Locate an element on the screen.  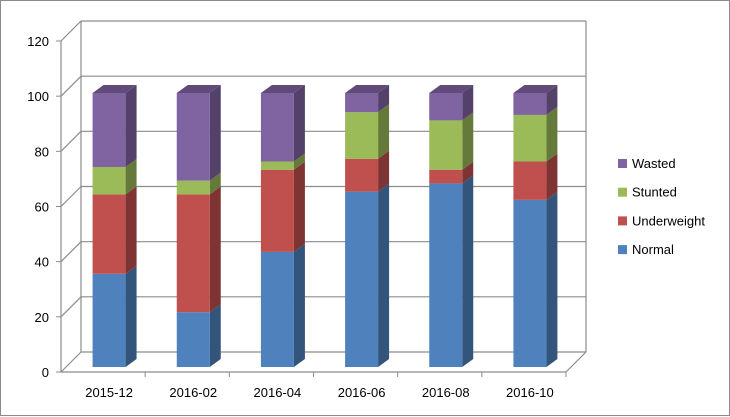
bar-stunted-2016-06-side is located at coordinates (384, 131).